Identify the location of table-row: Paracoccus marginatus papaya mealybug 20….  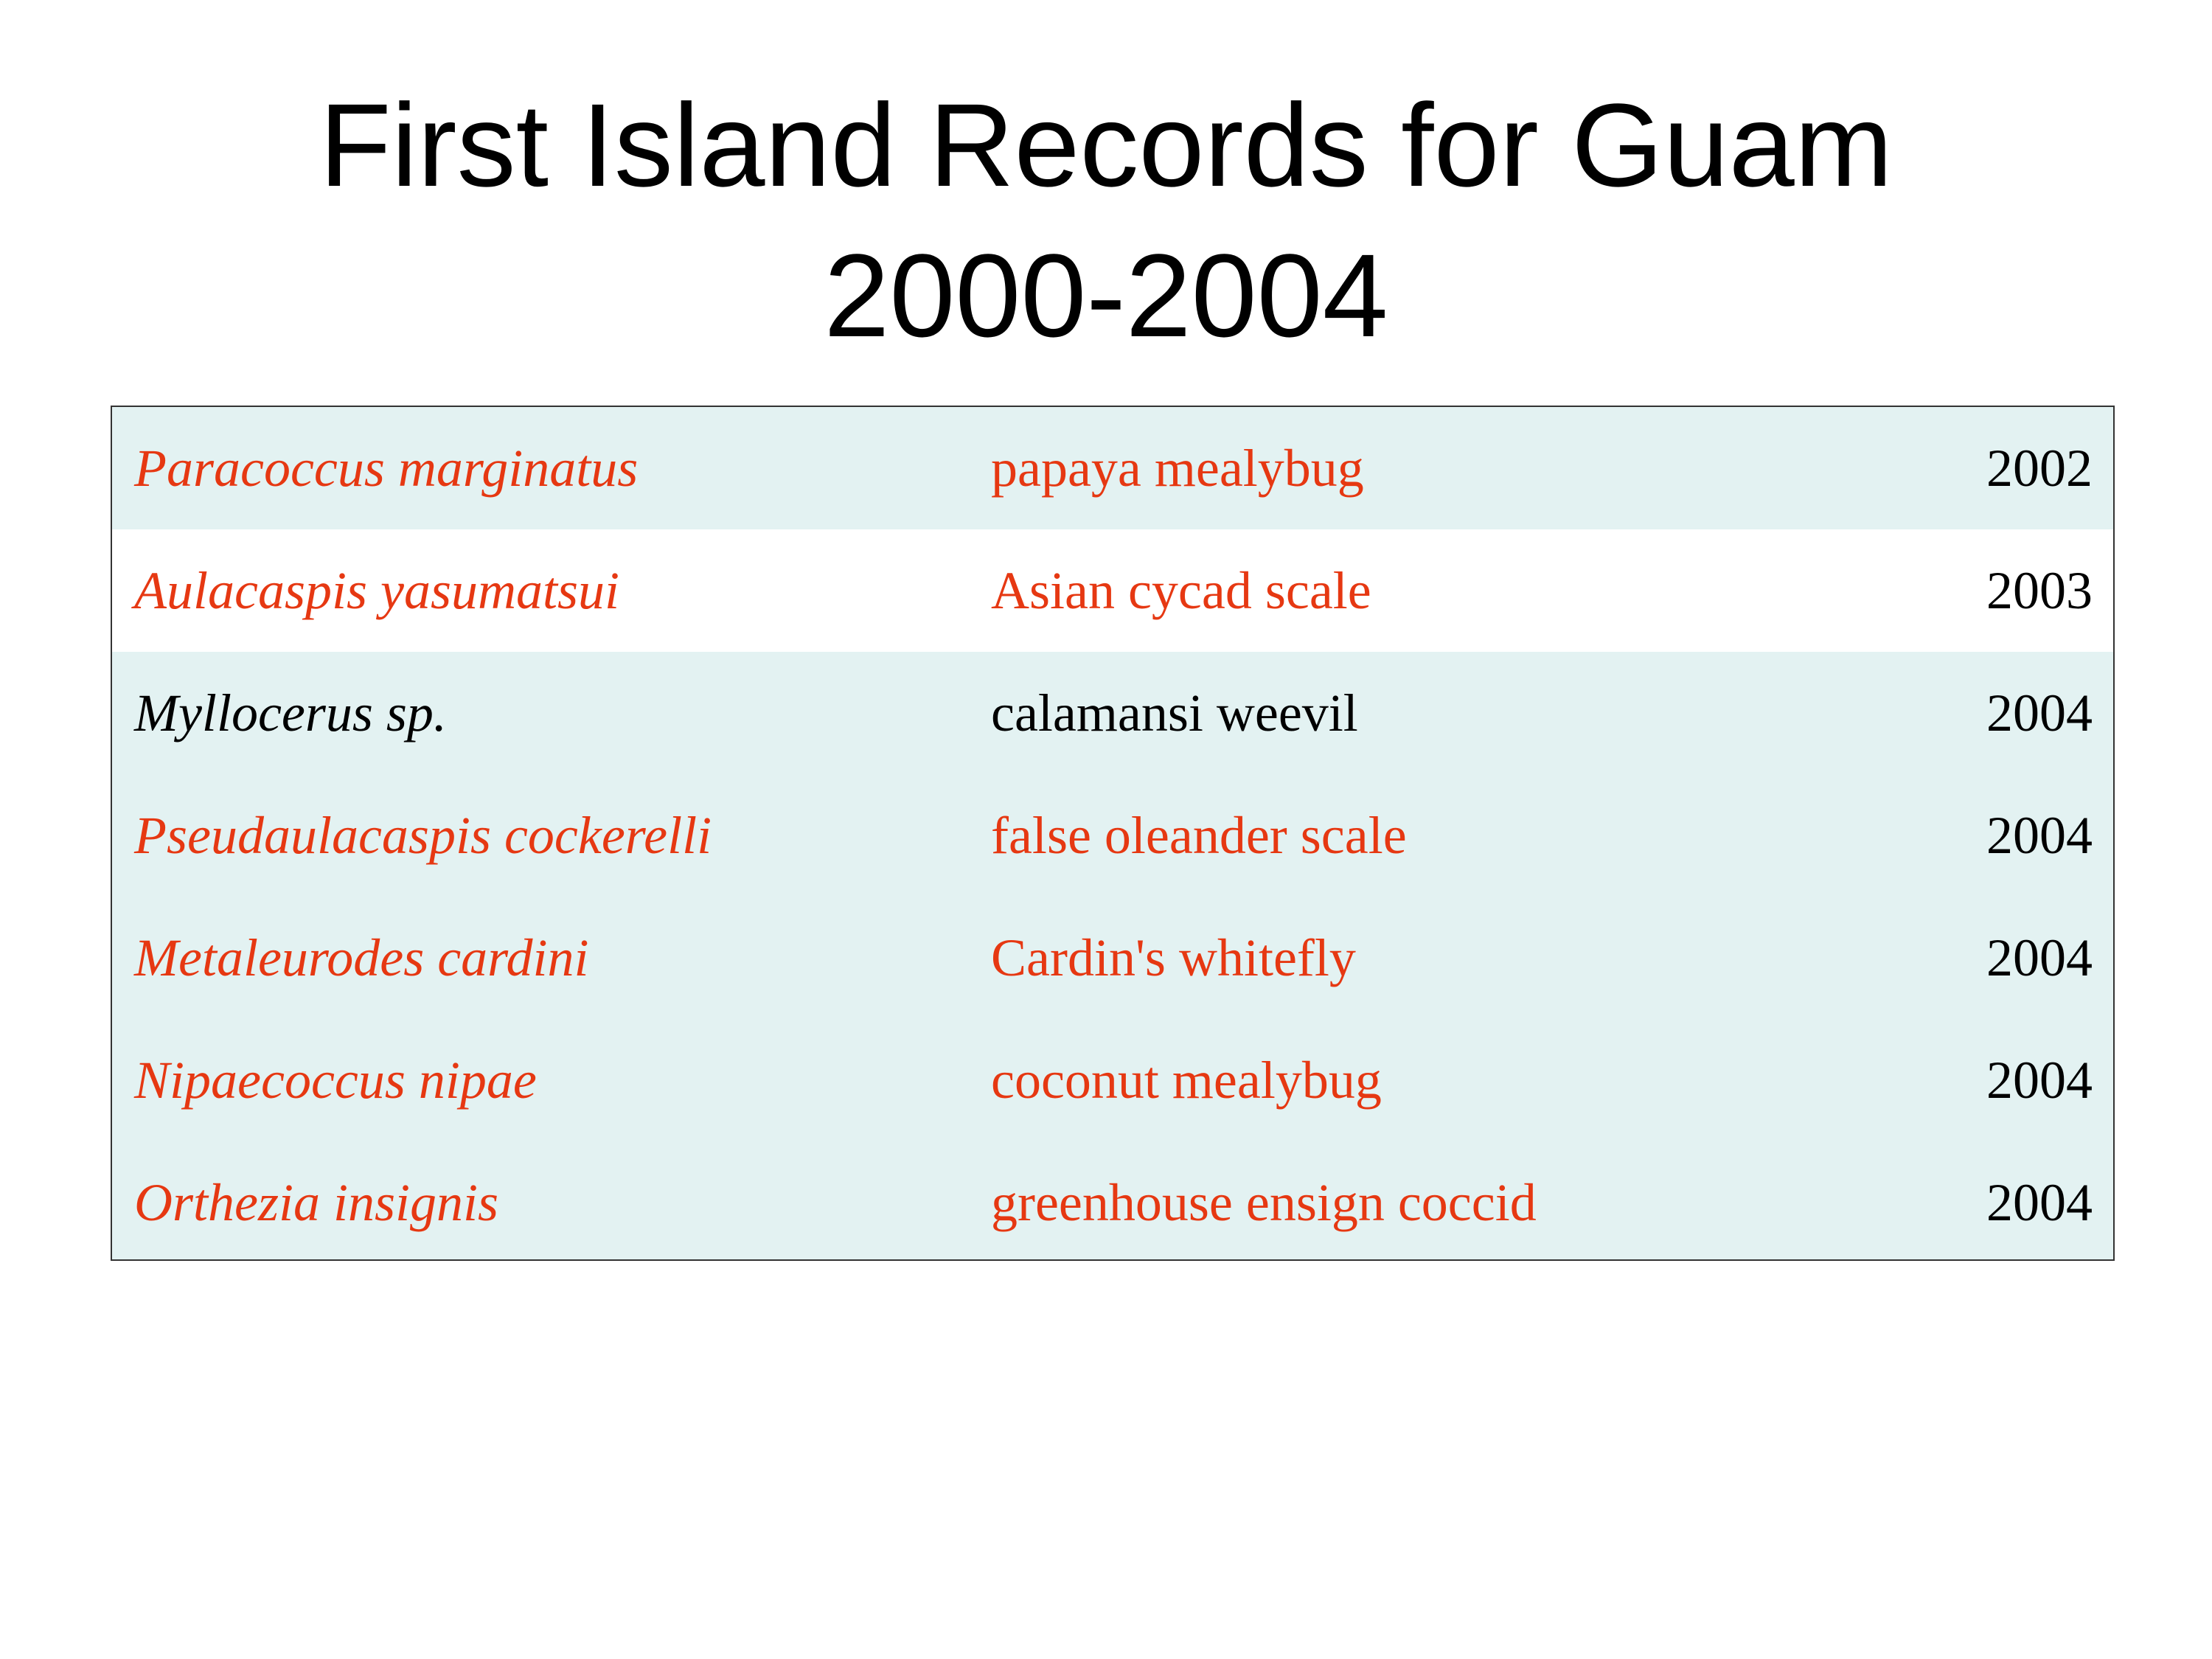
(1112, 468).